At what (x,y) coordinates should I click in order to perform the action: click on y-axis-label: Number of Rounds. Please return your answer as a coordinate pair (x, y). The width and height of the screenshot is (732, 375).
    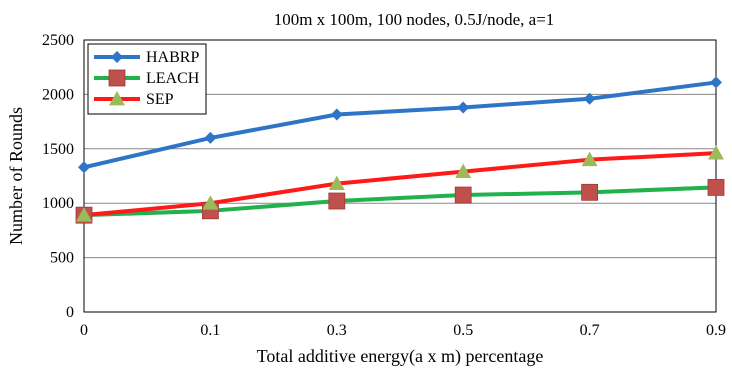
    Looking at the image, I should click on (16, 176).